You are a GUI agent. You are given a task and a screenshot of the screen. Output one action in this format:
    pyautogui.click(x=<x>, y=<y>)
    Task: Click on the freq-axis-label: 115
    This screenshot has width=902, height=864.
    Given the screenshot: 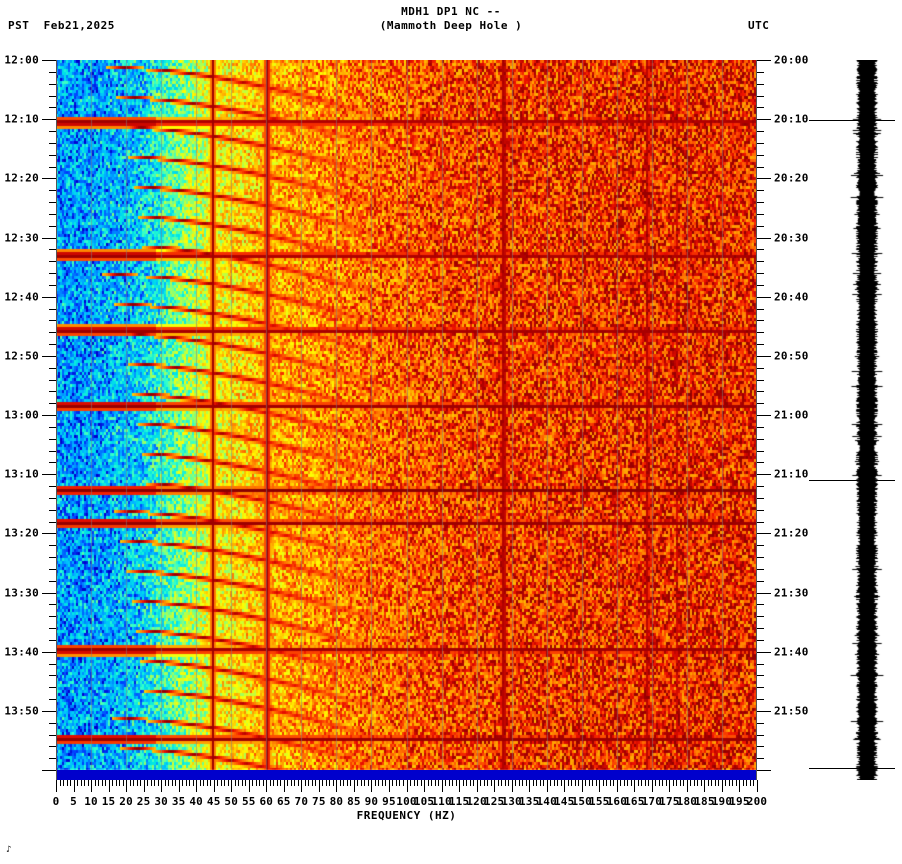 What is the action you would take?
    pyautogui.click(x=459, y=801)
    